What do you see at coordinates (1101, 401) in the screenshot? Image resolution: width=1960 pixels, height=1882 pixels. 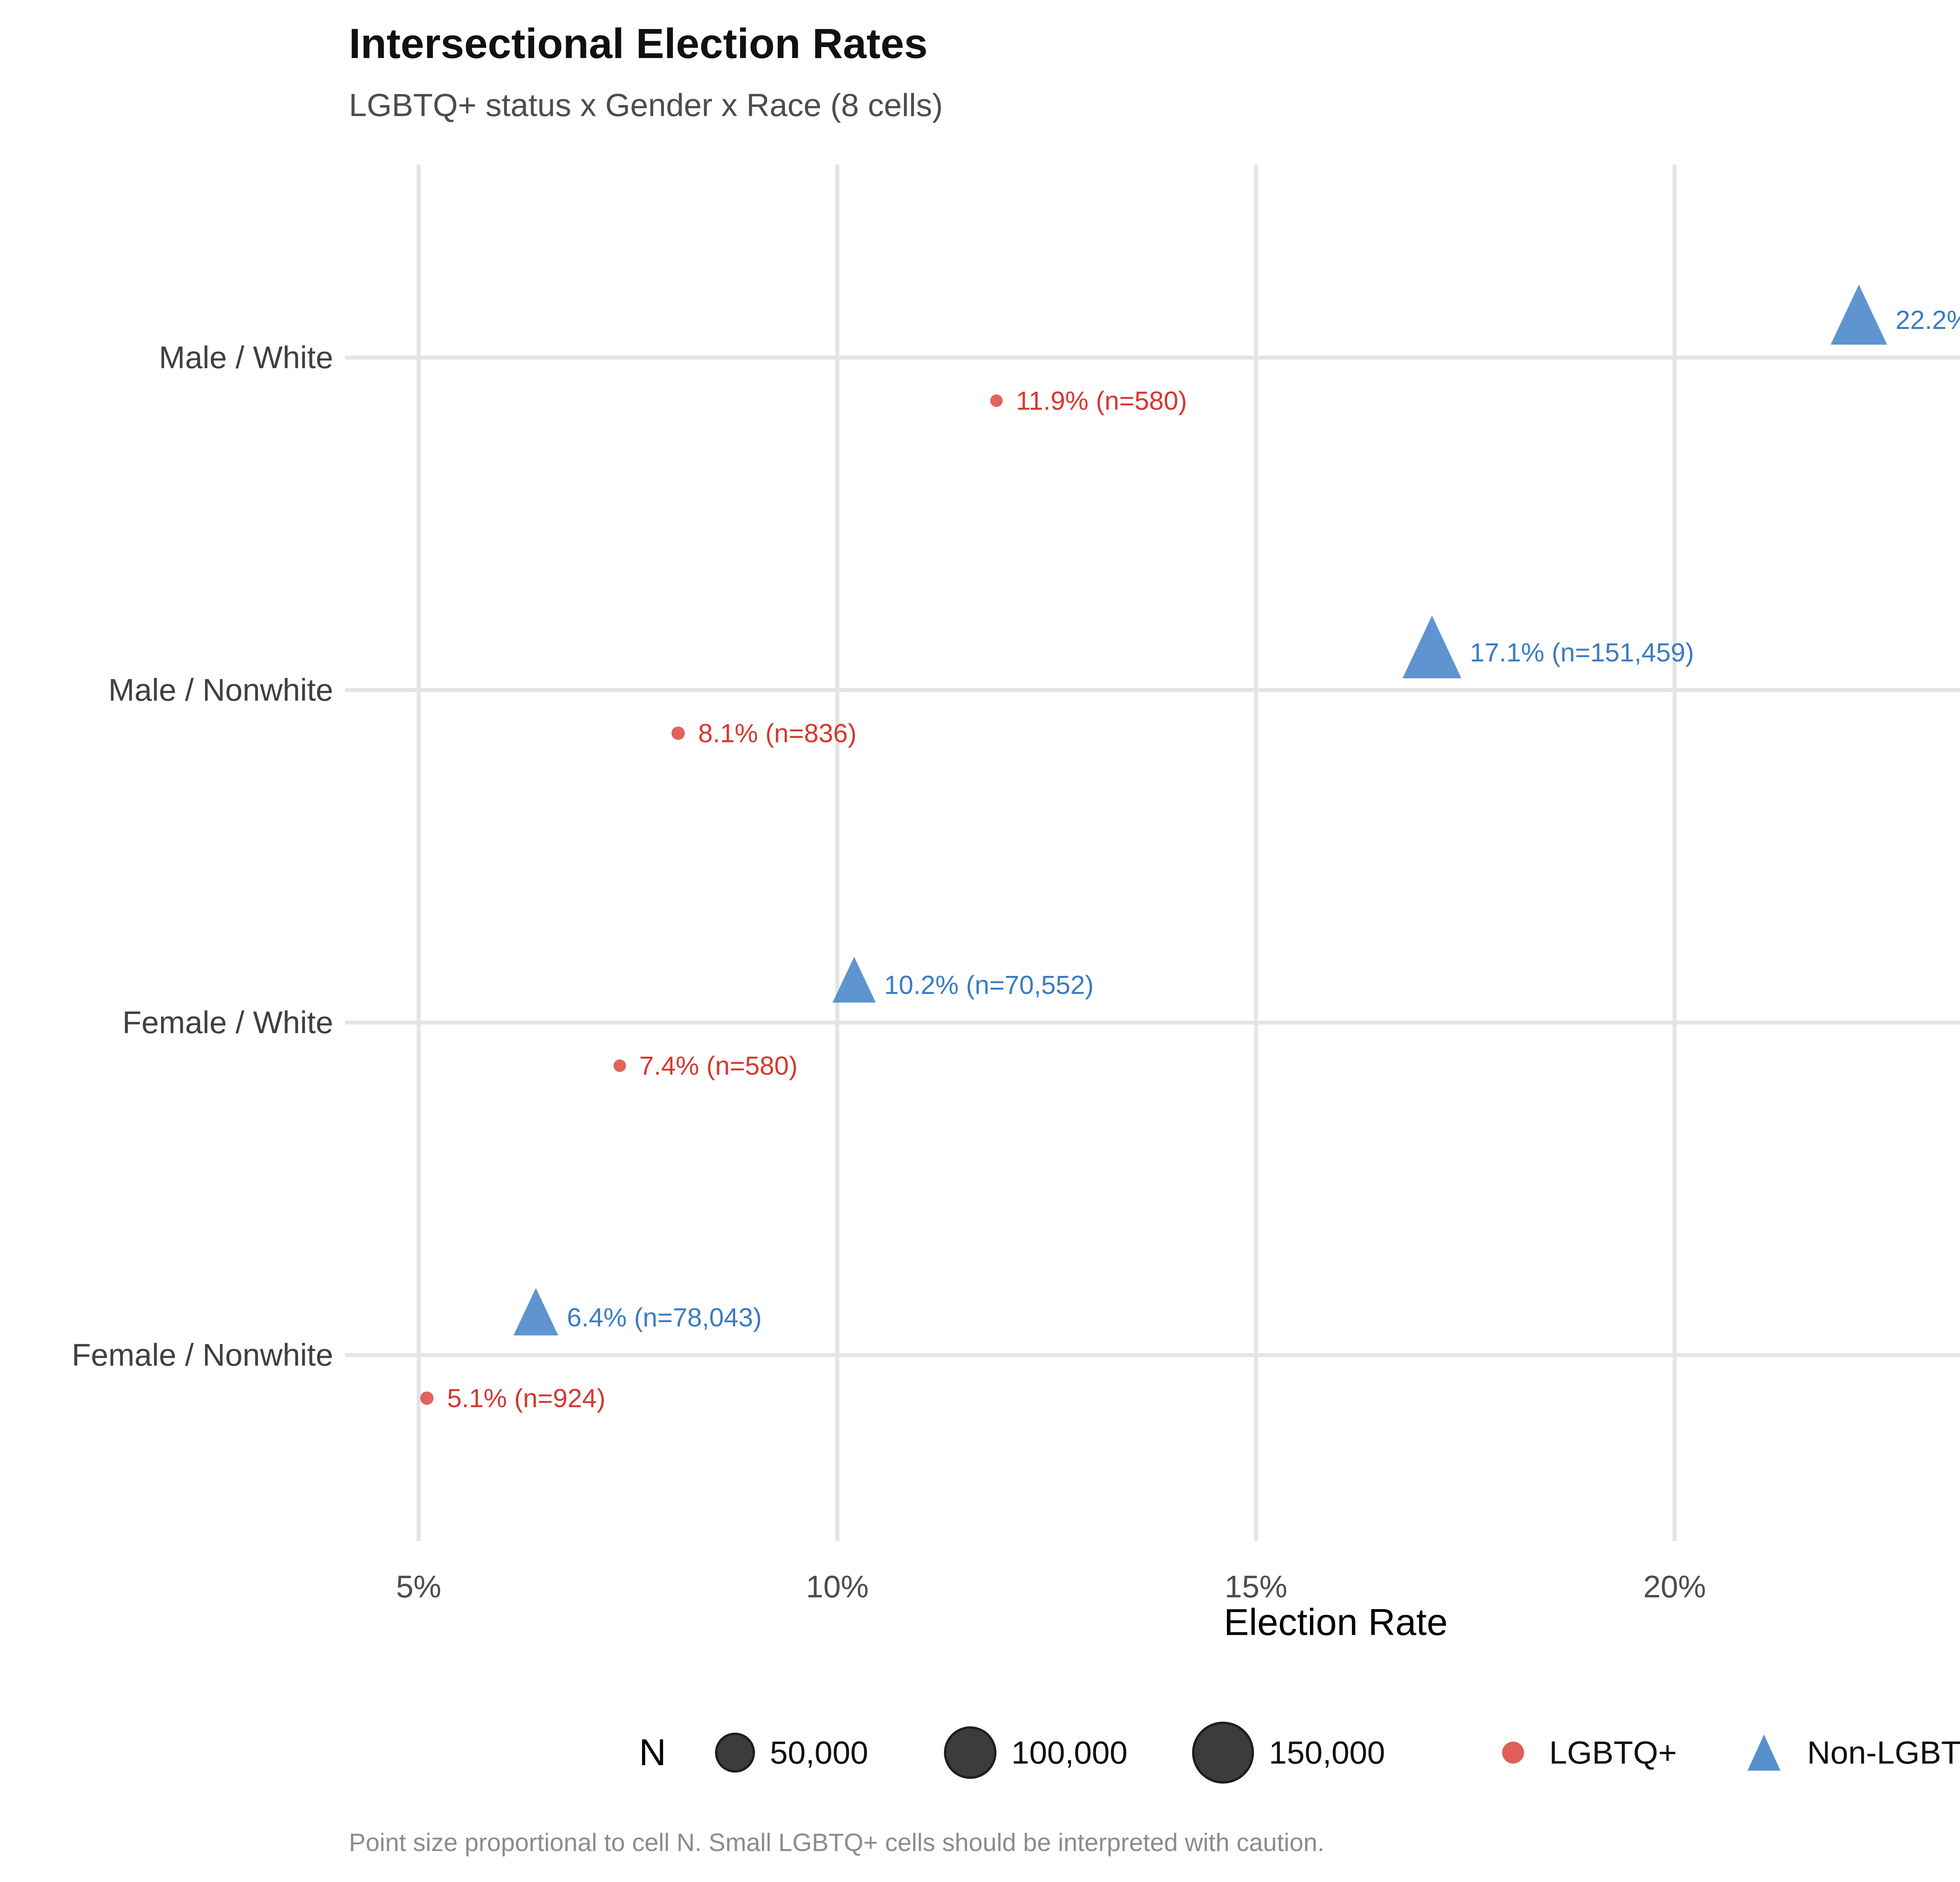 I see `data-point-label: 11.9% (n=580)` at bounding box center [1101, 401].